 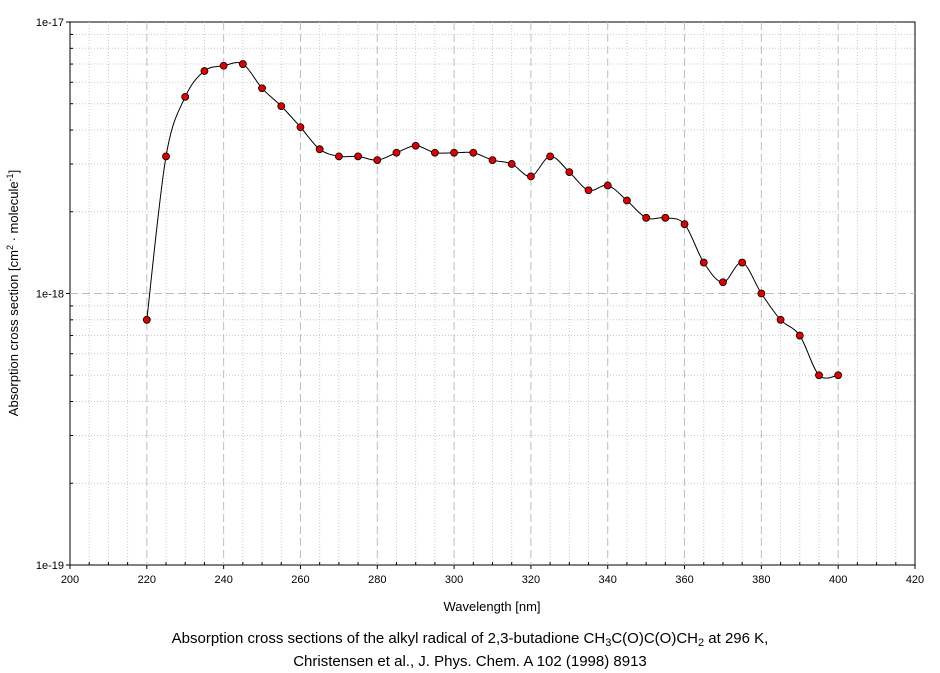 What do you see at coordinates (300, 580) in the screenshot?
I see `x-tick-label: 260` at bounding box center [300, 580].